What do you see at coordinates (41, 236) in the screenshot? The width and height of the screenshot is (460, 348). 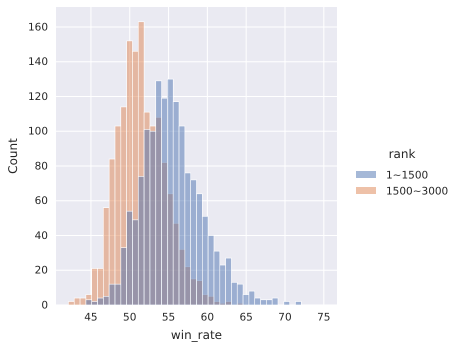 I see `y-tick-label: 40` at bounding box center [41, 236].